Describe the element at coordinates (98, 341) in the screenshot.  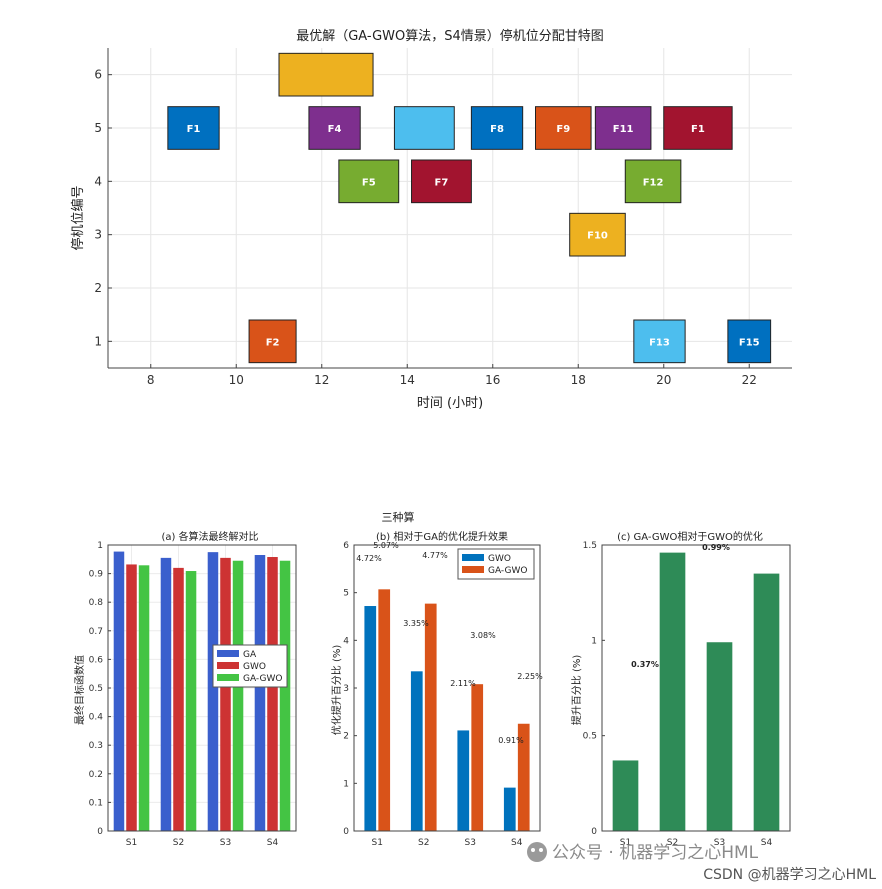
I see `gantt-y-tick-label: 1` at that location.